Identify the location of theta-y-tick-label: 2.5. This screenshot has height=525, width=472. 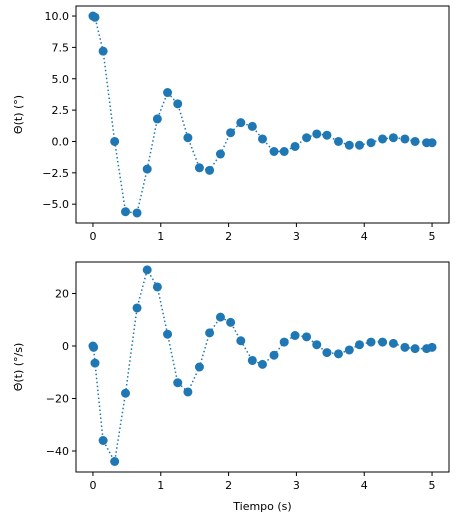
(61, 110).